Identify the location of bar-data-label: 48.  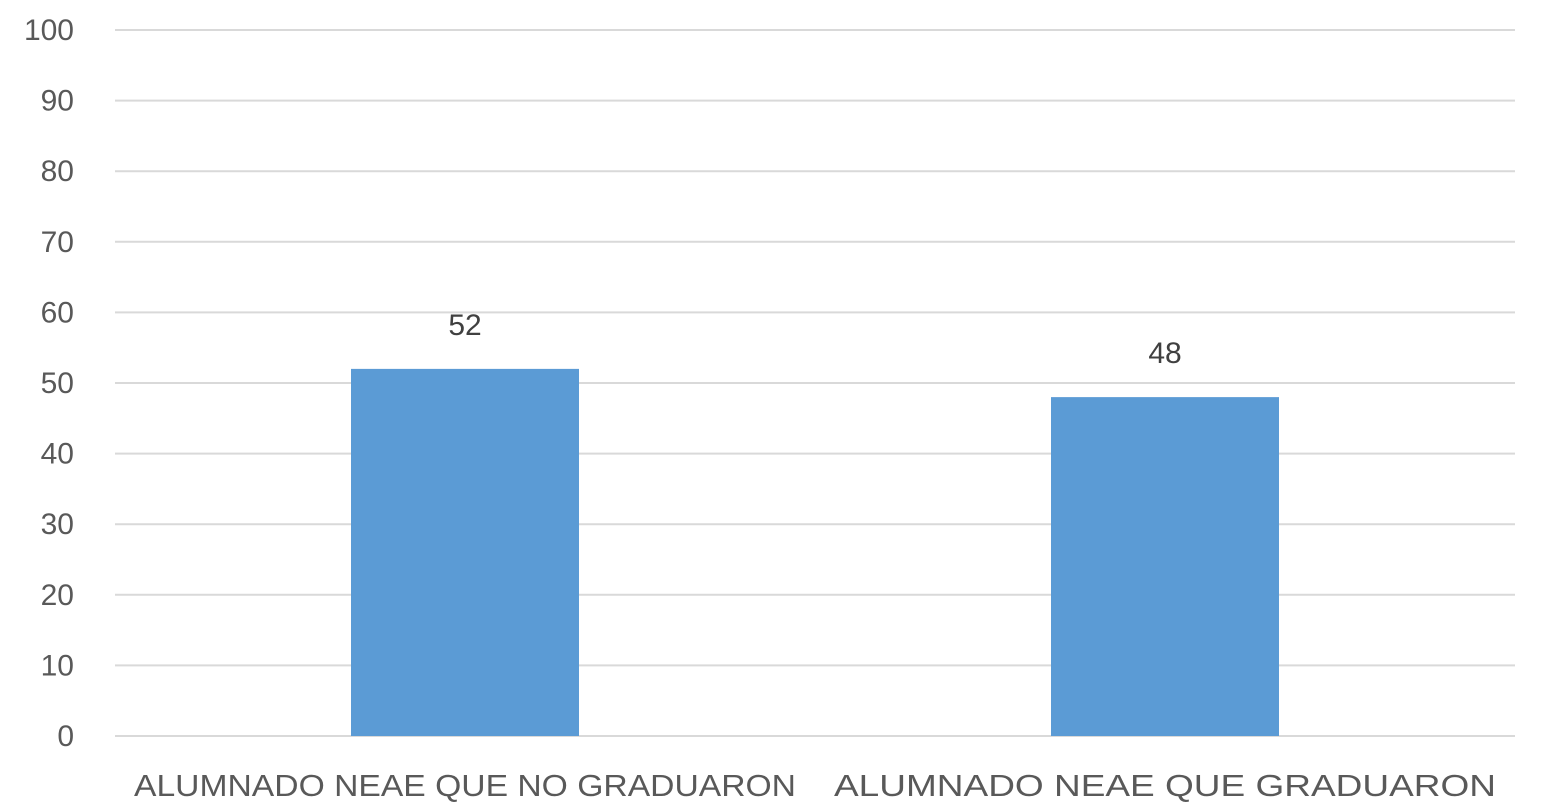
(1164, 353).